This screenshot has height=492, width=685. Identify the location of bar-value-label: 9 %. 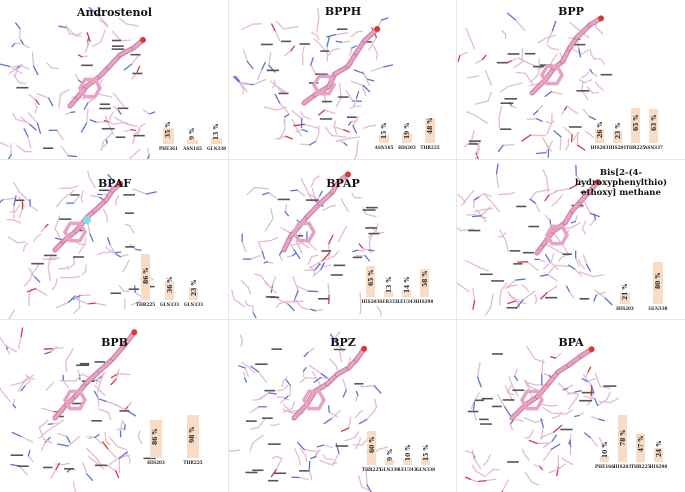
(390, 455).